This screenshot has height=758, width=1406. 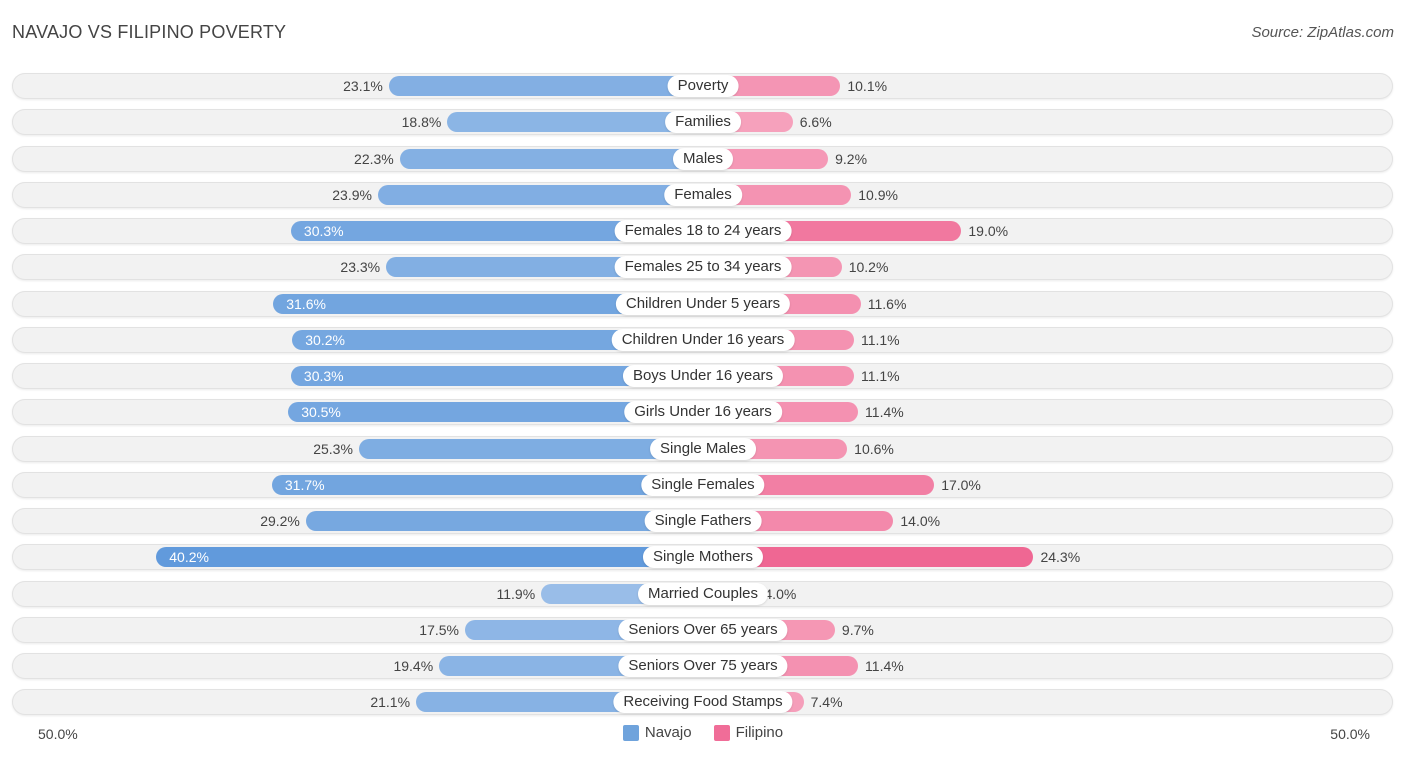 I want to click on bar-navajo-single-fathers, so click(x=504, y=521).